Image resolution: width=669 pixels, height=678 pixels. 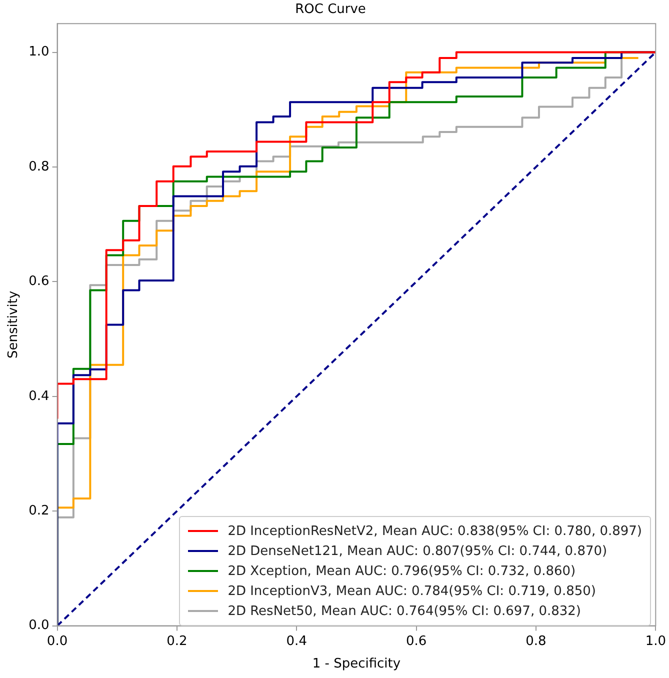 I want to click on y-tick-label: 1.0, so click(x=39, y=52).